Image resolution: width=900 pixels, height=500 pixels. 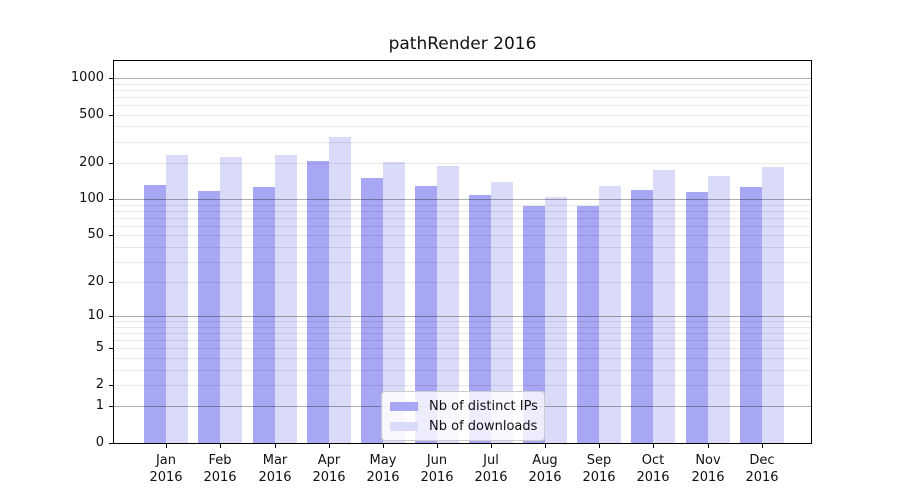 What do you see at coordinates (99, 347) in the screenshot?
I see `y-tick-label-5: 5` at bounding box center [99, 347].